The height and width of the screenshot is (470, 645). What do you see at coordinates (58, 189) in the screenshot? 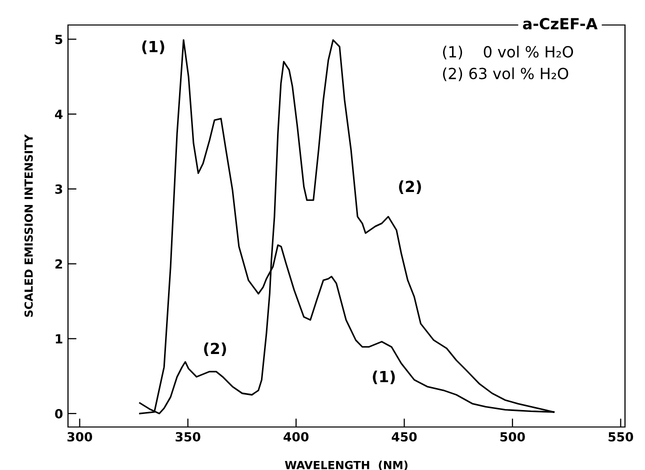
I see `y-tick-label: 3` at bounding box center [58, 189].